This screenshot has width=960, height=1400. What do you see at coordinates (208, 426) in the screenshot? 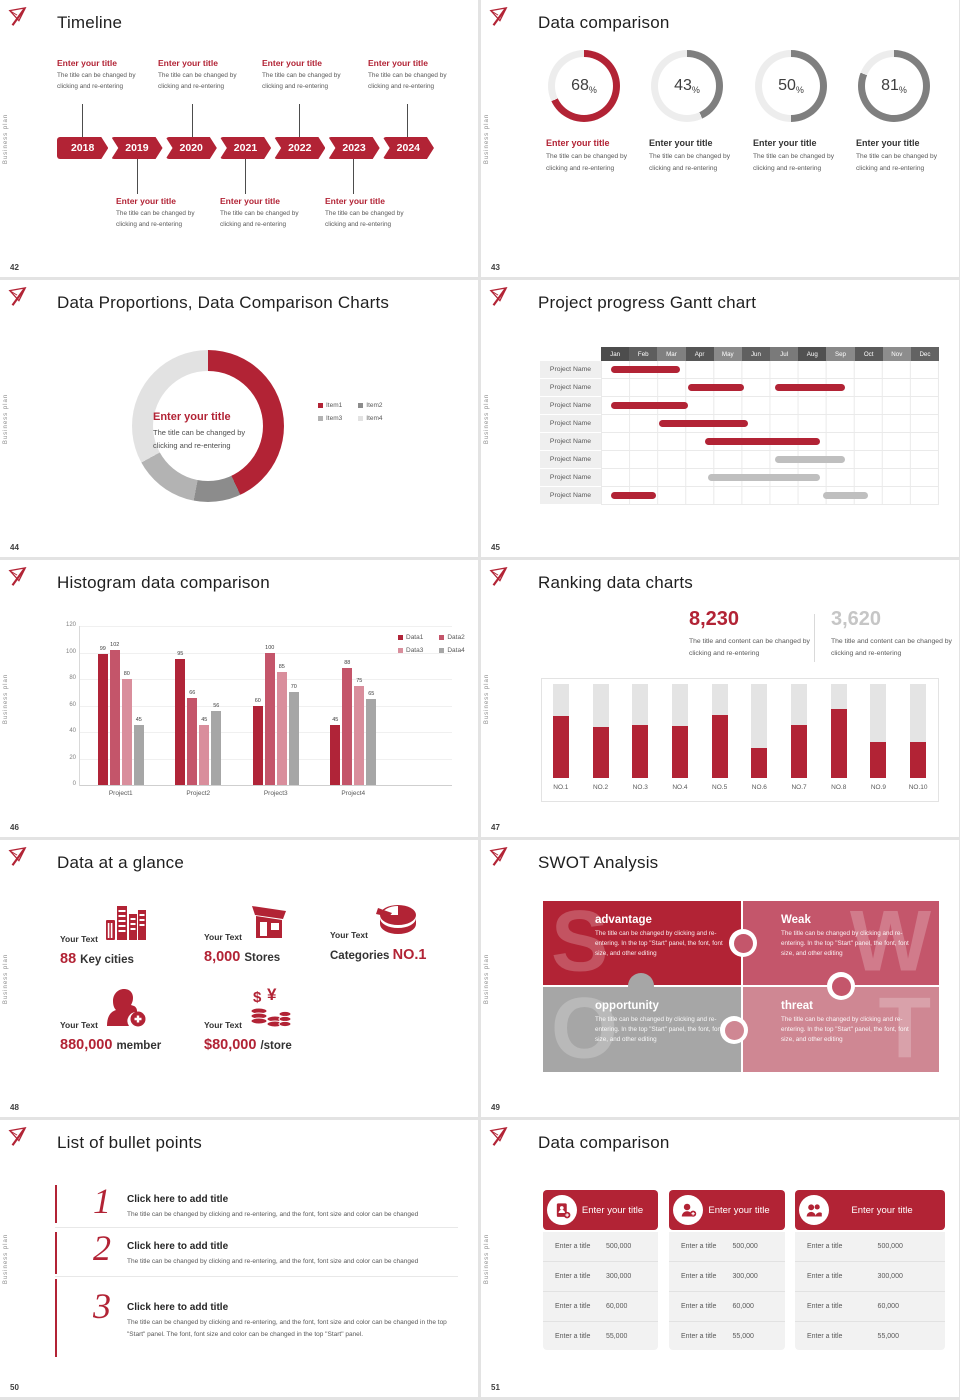
I see `donut-chart` at bounding box center [208, 426].